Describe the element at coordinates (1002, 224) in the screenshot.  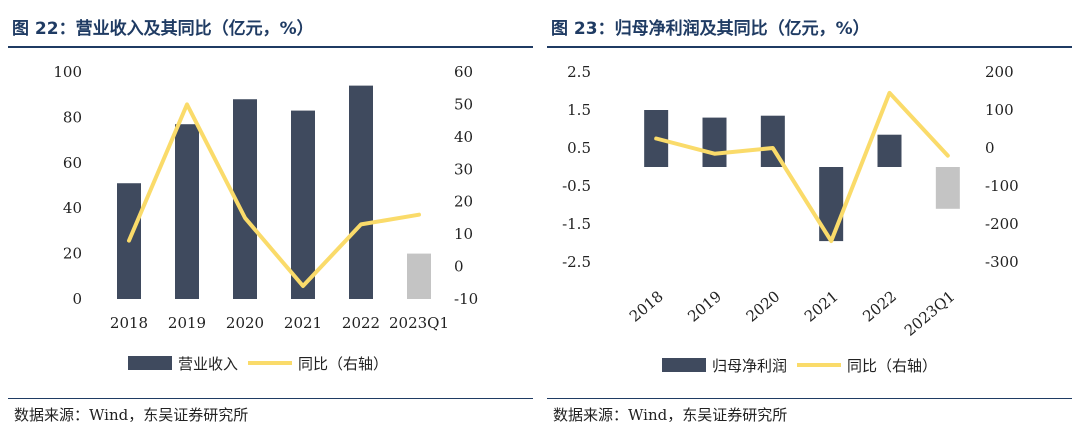
I see `y2-tick-label: -200` at that location.